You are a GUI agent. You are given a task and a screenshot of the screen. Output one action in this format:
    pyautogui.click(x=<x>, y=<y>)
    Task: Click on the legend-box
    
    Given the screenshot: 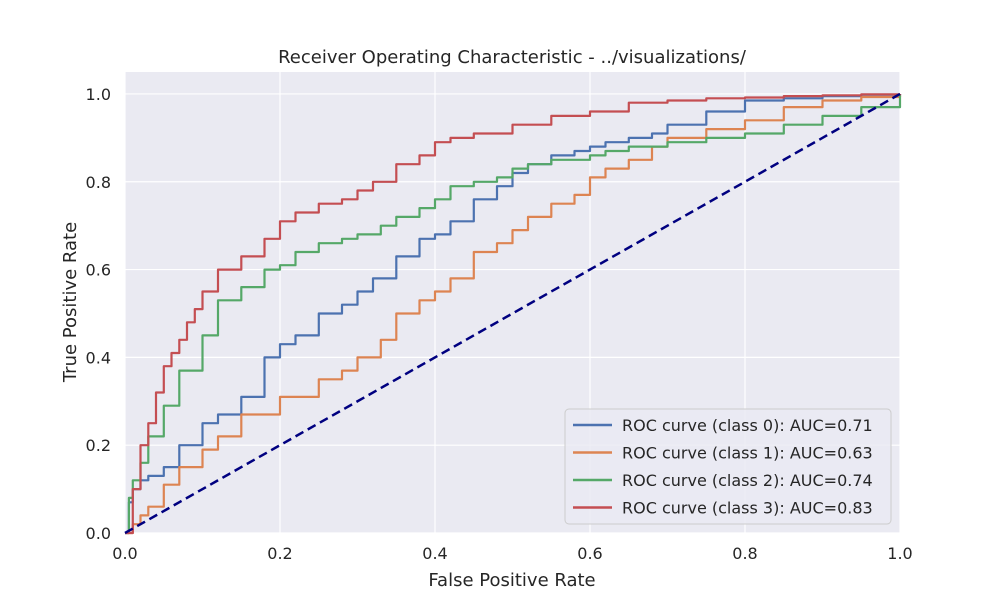 What is the action you would take?
    pyautogui.click(x=728, y=466)
    